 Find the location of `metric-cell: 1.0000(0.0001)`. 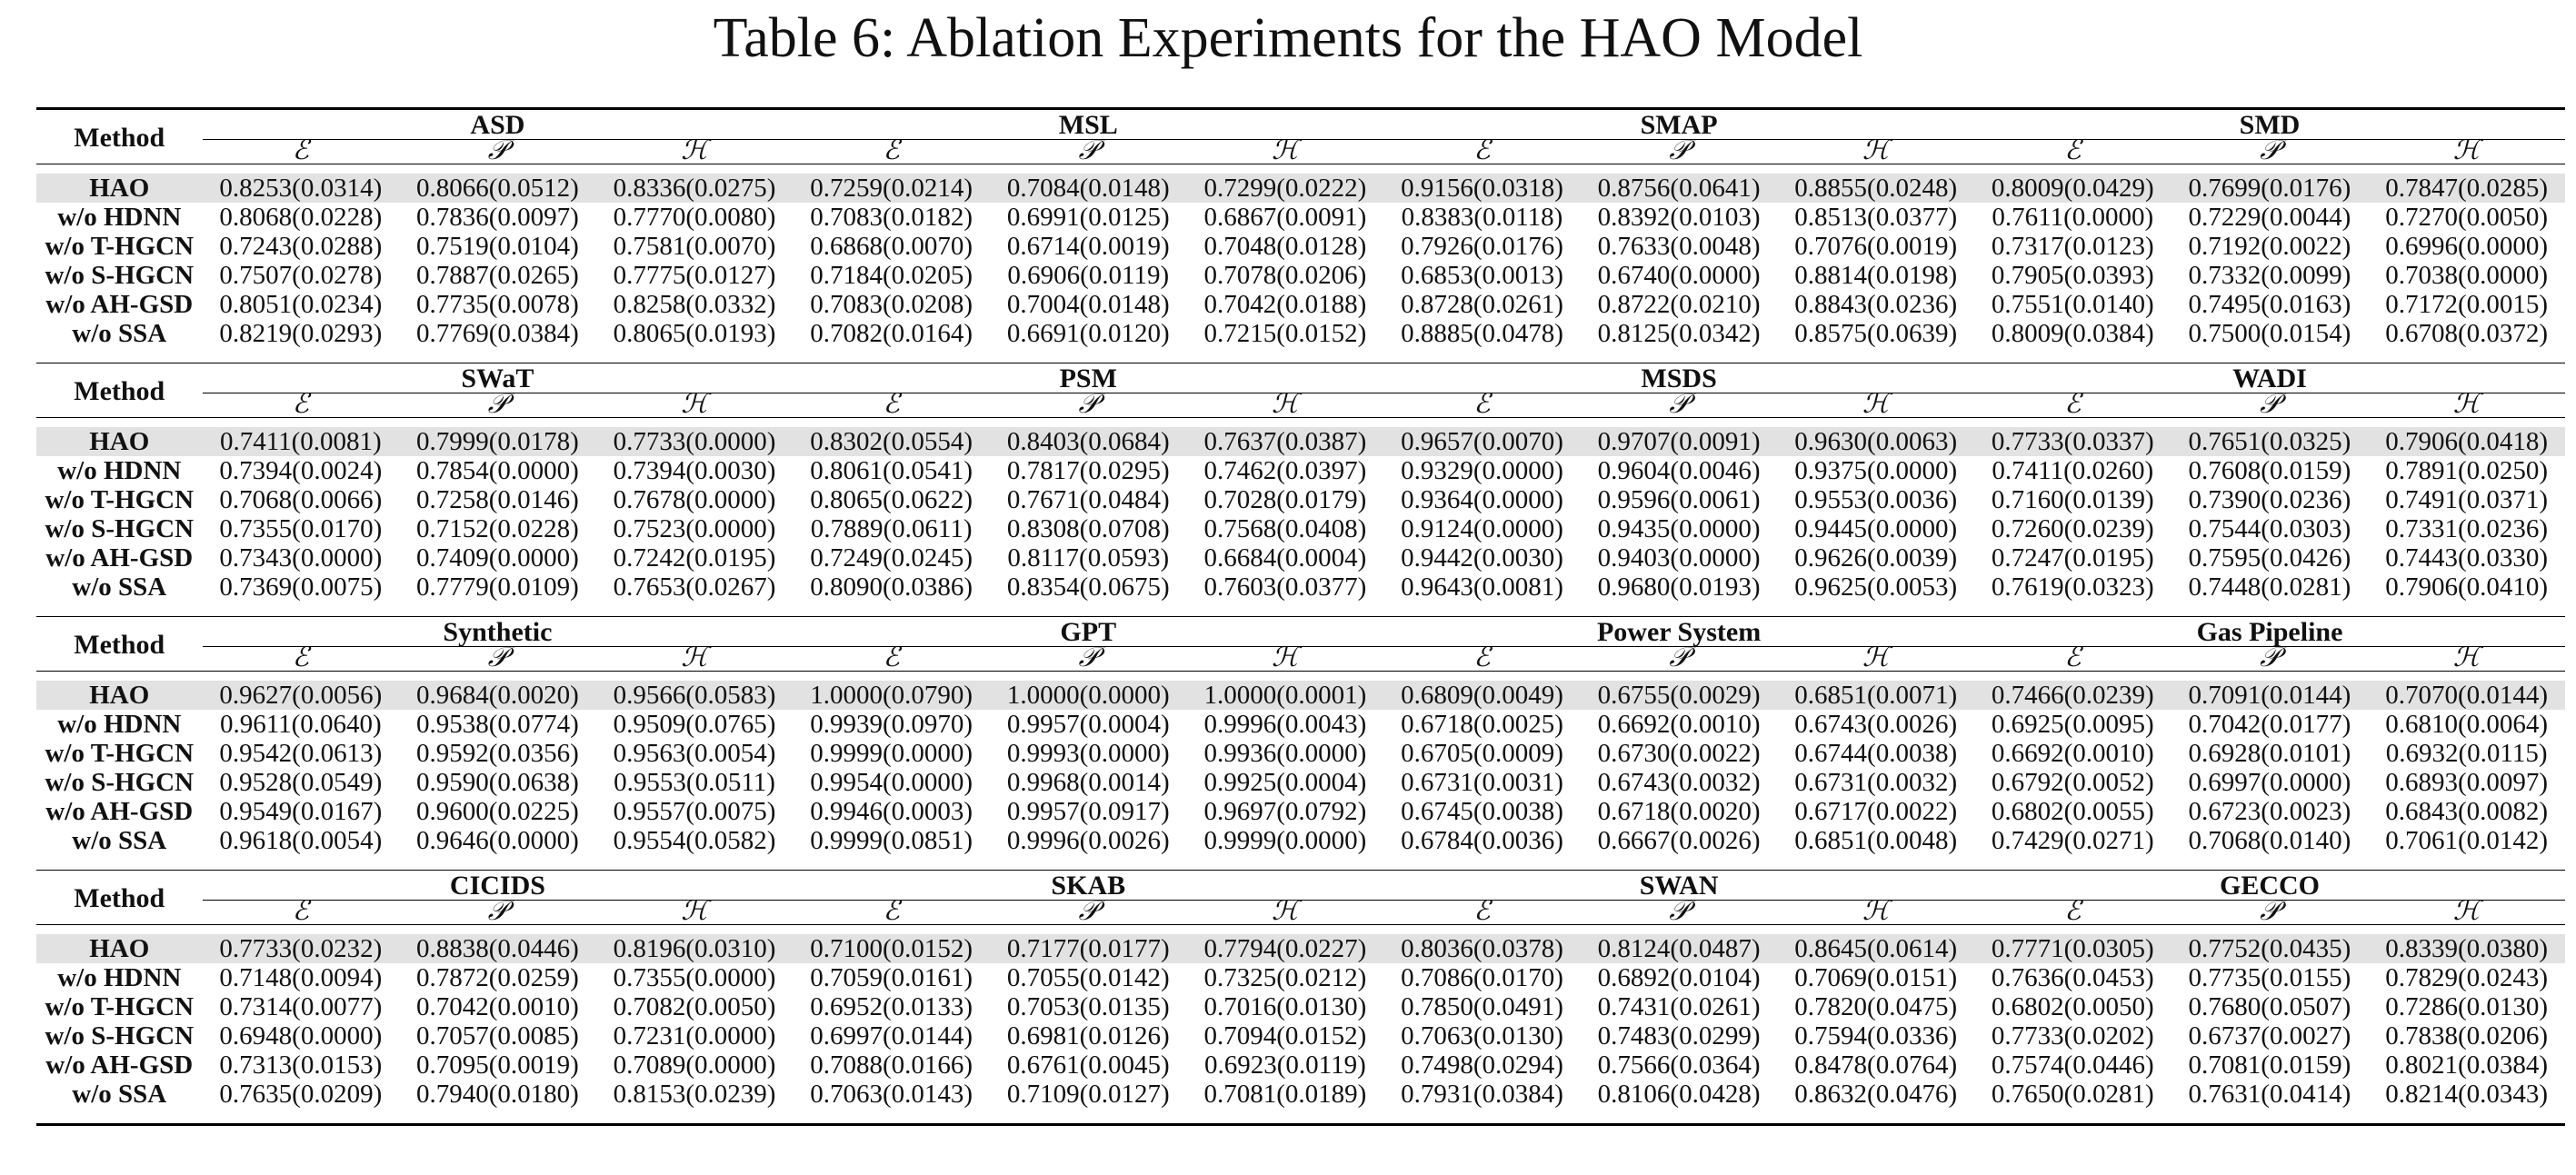

metric-cell: 1.0000(0.0001) is located at coordinates (1285, 696).